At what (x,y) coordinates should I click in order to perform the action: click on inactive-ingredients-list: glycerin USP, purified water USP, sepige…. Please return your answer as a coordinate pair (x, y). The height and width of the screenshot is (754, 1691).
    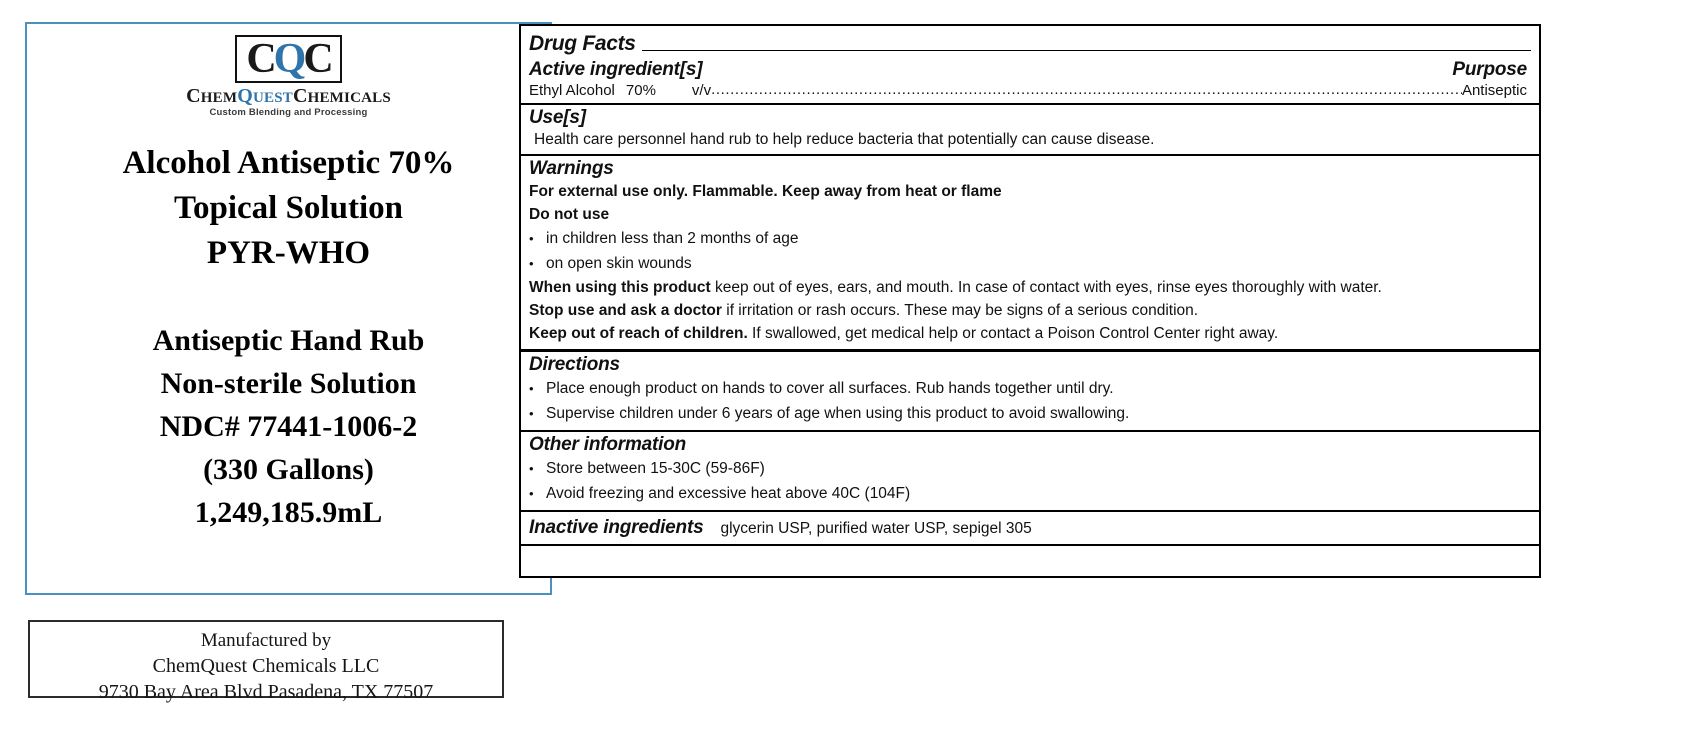
    Looking at the image, I should click on (876, 528).